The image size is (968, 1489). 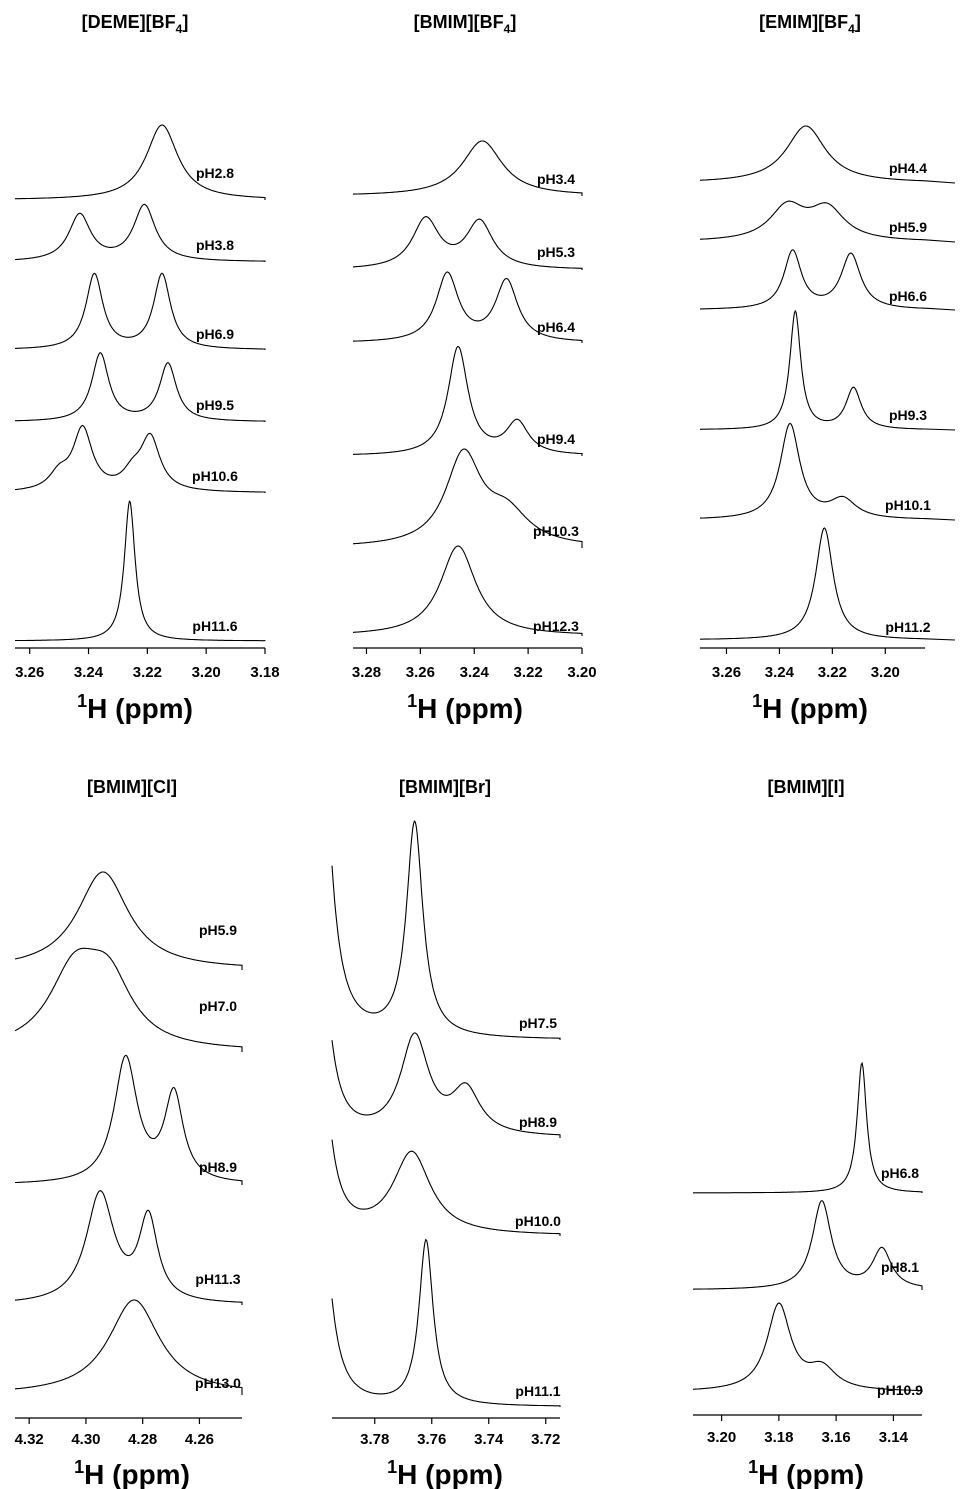 I want to click on spectrum-trace-pH3.8, so click(x=140, y=232).